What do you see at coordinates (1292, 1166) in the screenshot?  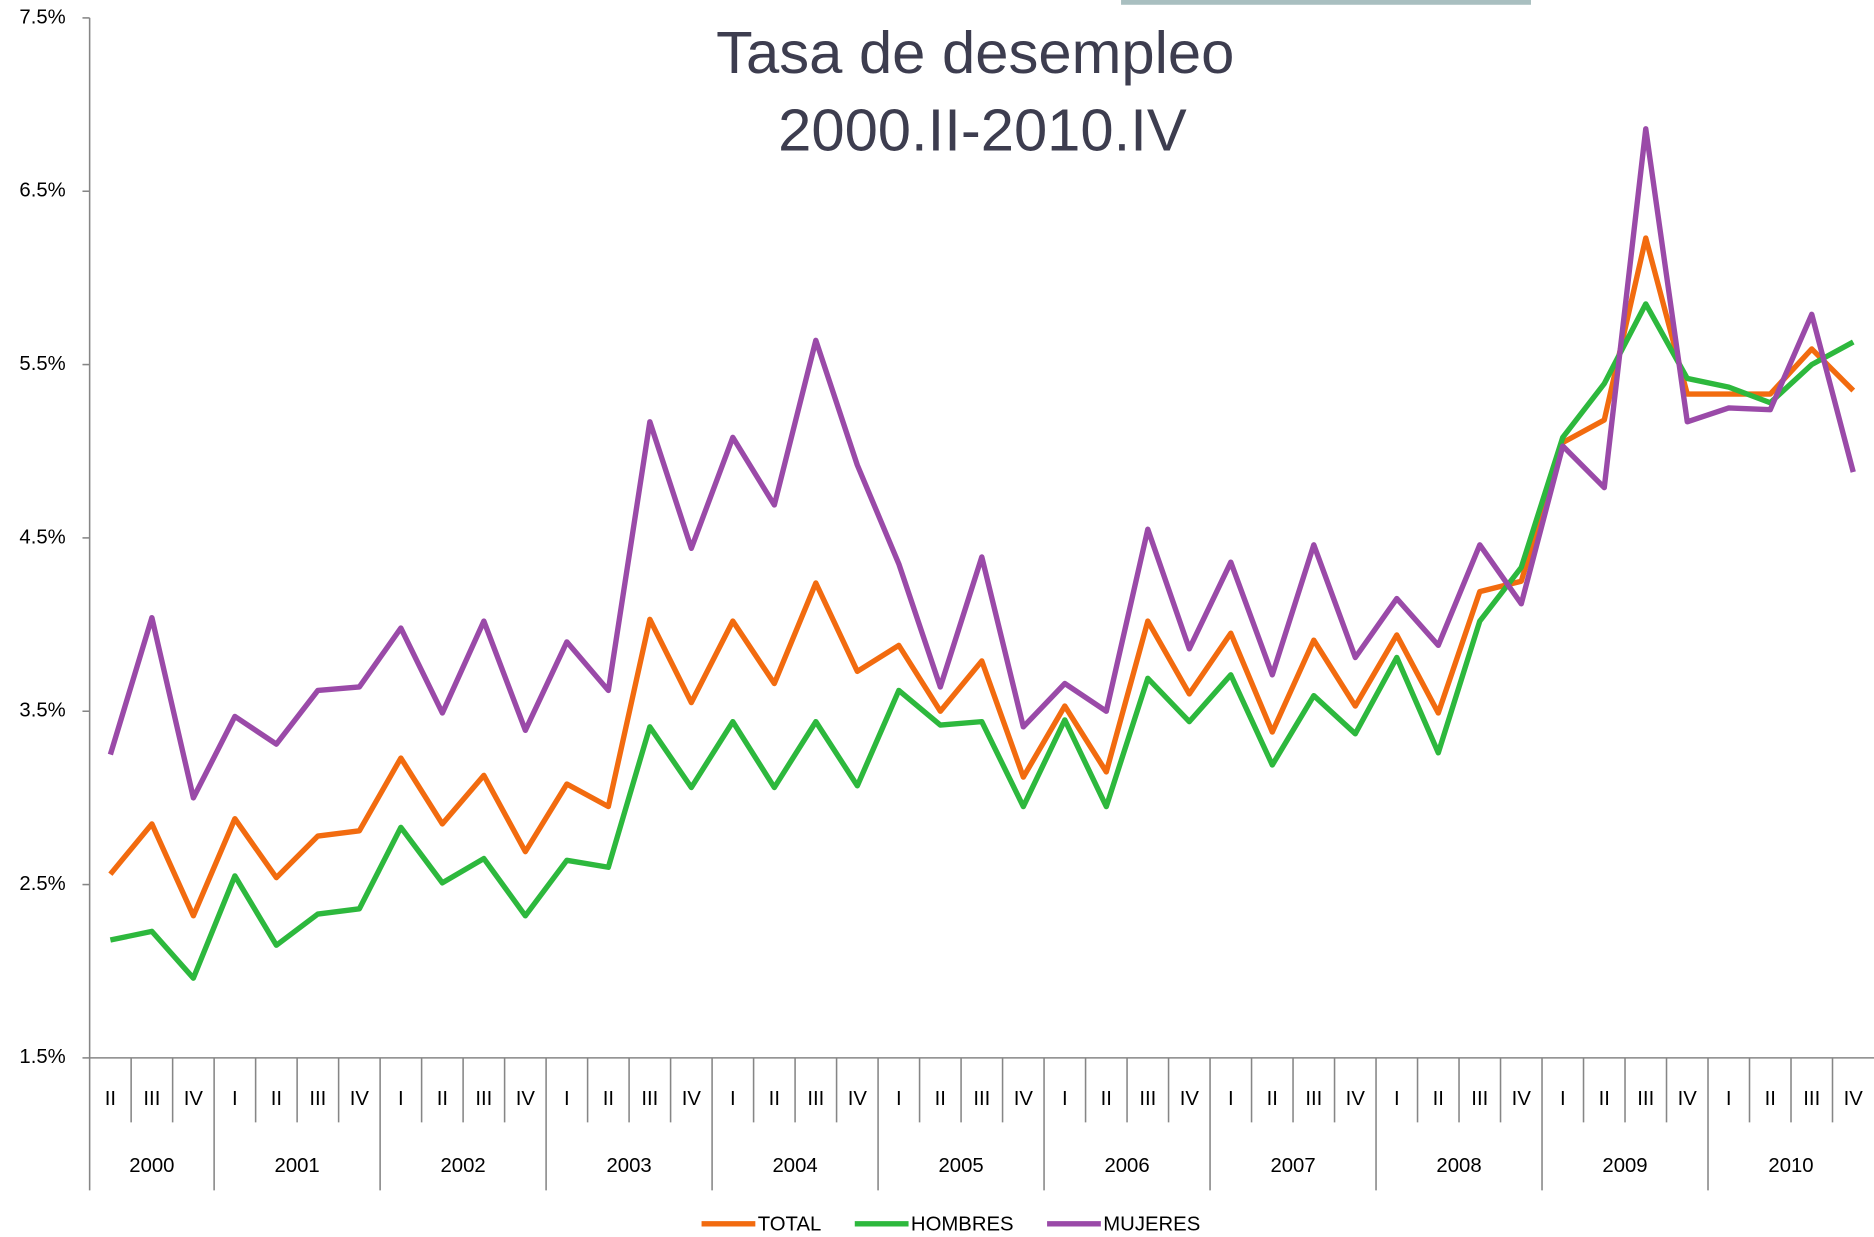 I see `year-label: 2007` at bounding box center [1292, 1166].